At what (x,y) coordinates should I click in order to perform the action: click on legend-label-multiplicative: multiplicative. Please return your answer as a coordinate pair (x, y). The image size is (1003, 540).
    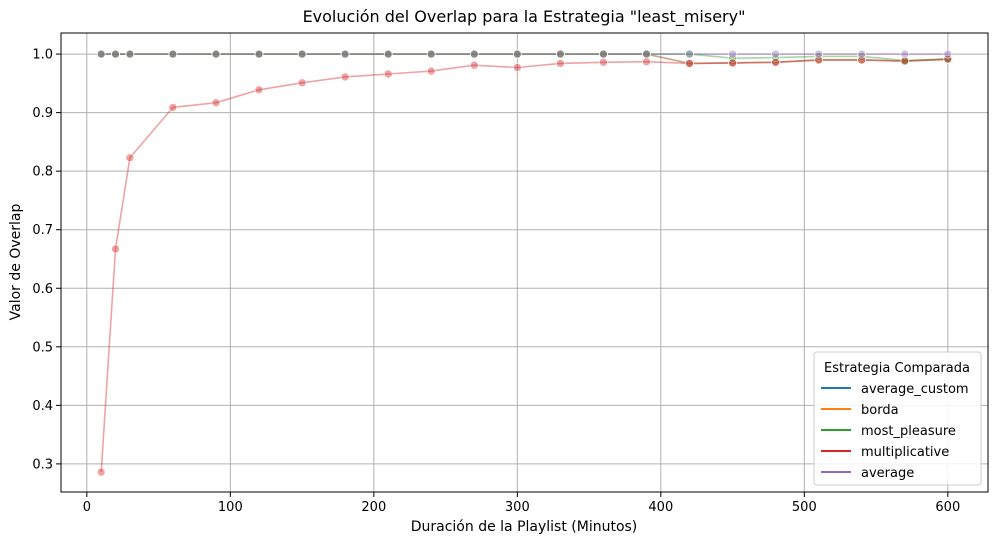
    Looking at the image, I should click on (905, 452).